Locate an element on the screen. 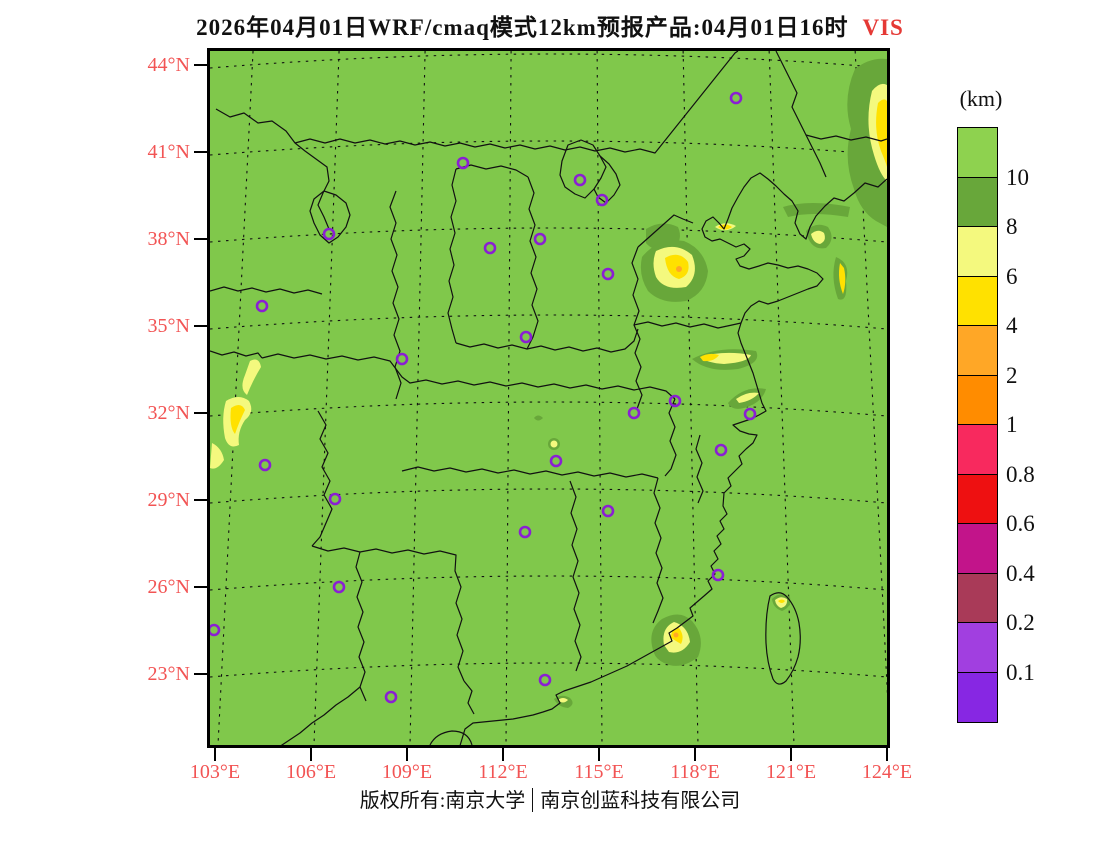  legend-colorbar is located at coordinates (977, 425).